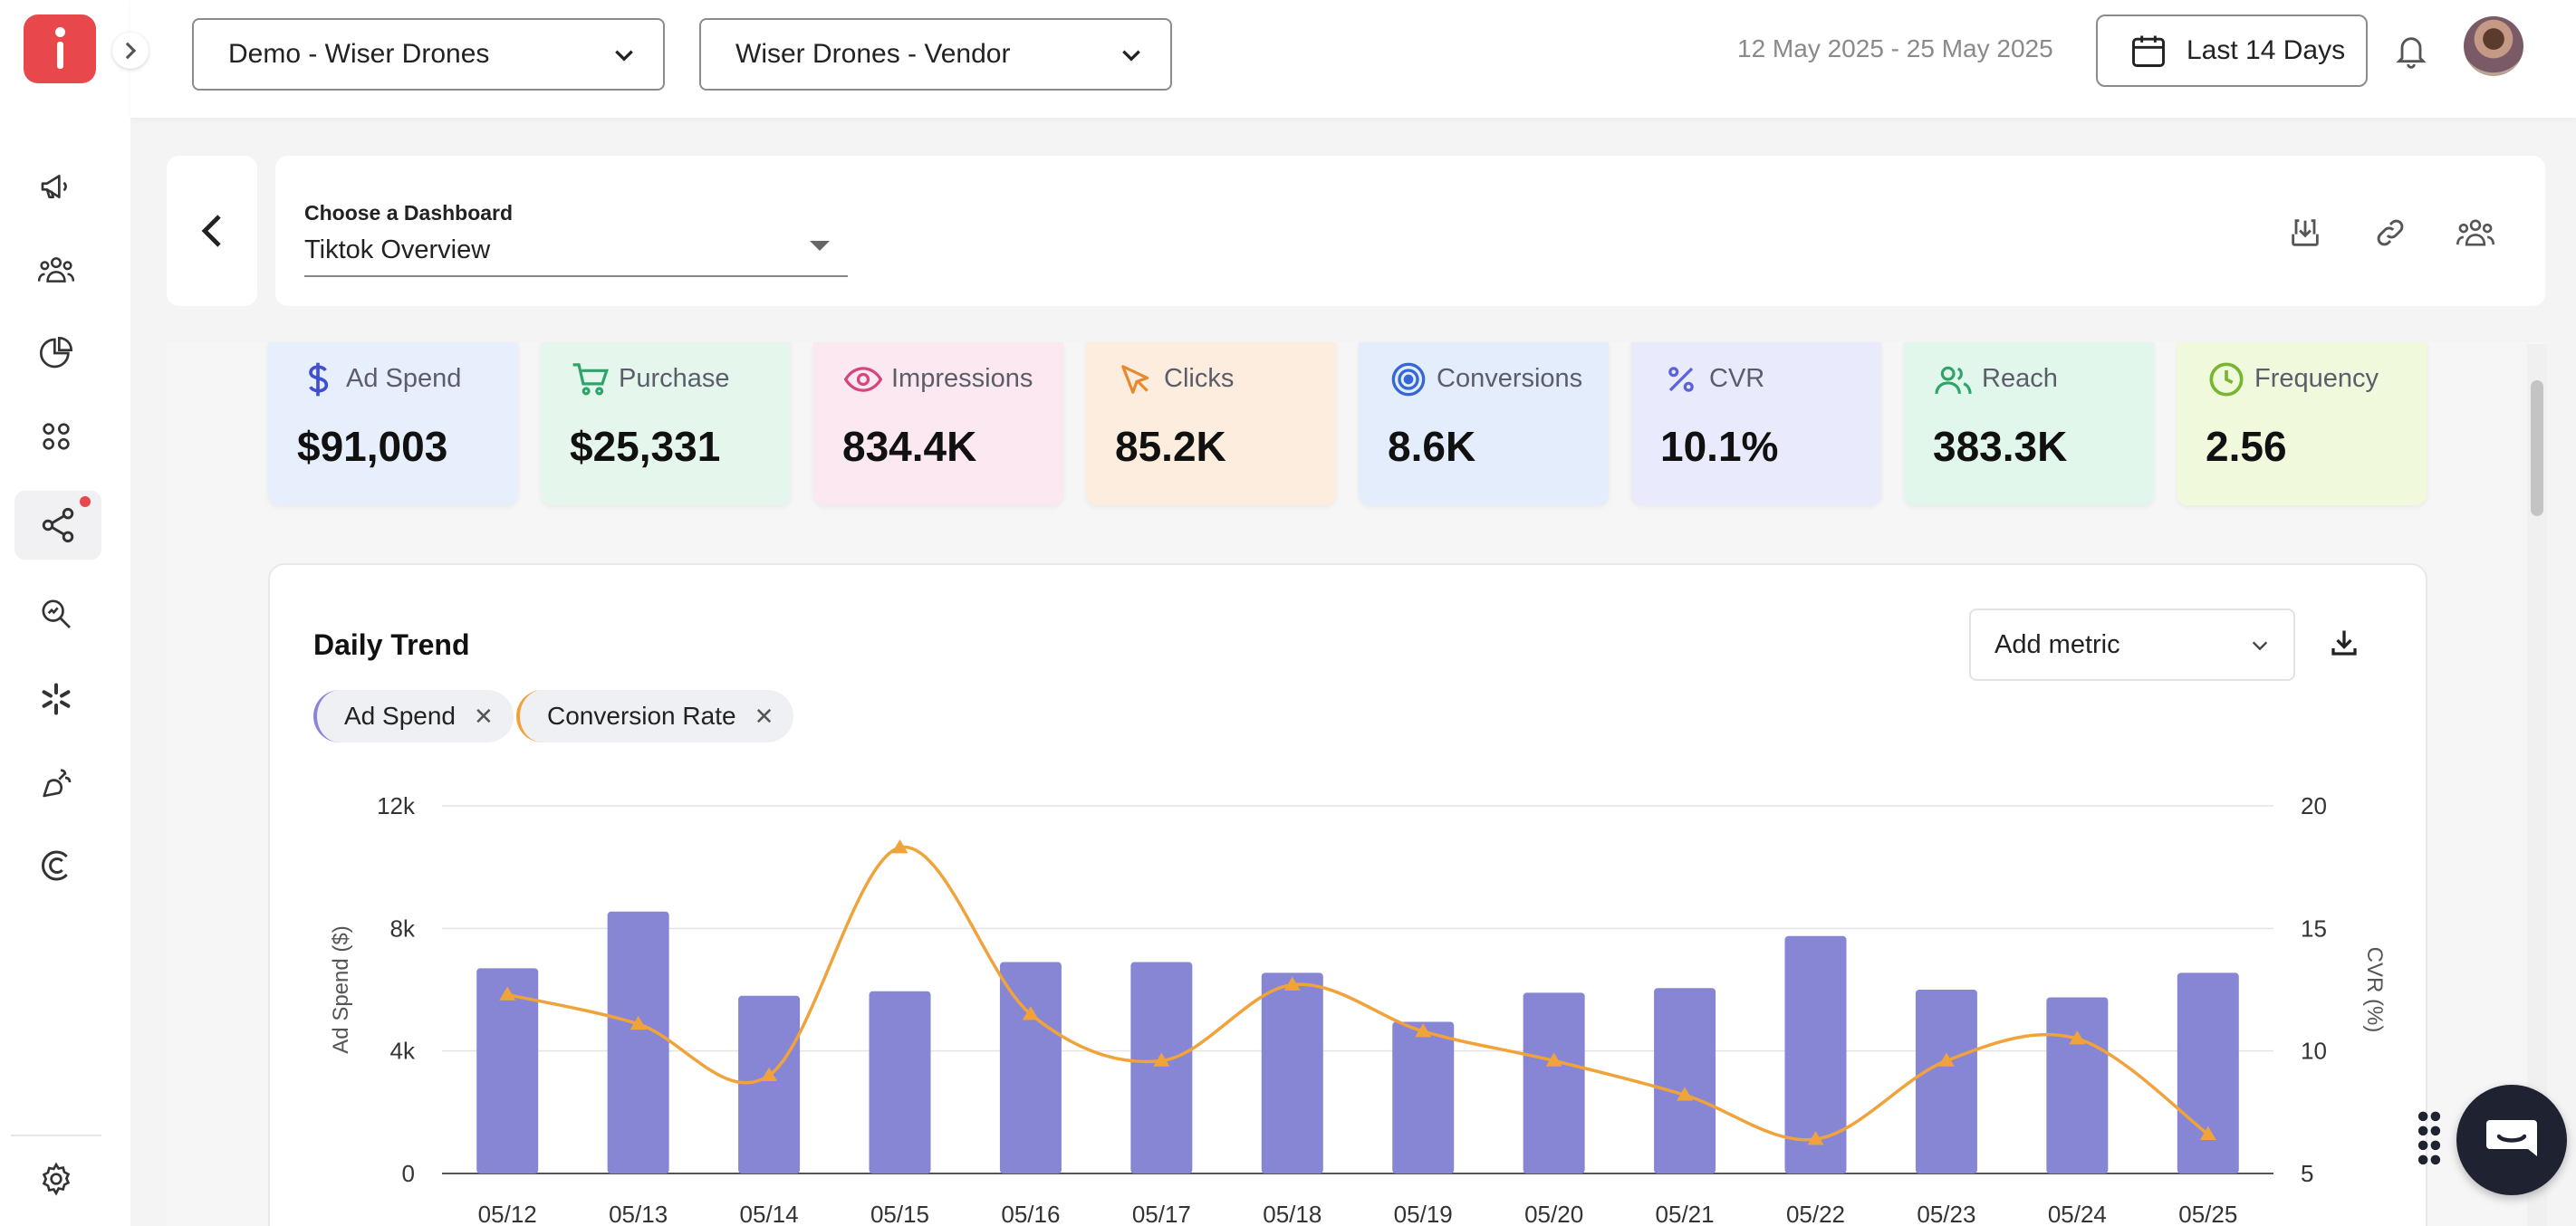 The width and height of the screenshot is (2576, 1226). Describe the element at coordinates (769, 1213) in the screenshot. I see `x-tick-label: 05/14` at that location.